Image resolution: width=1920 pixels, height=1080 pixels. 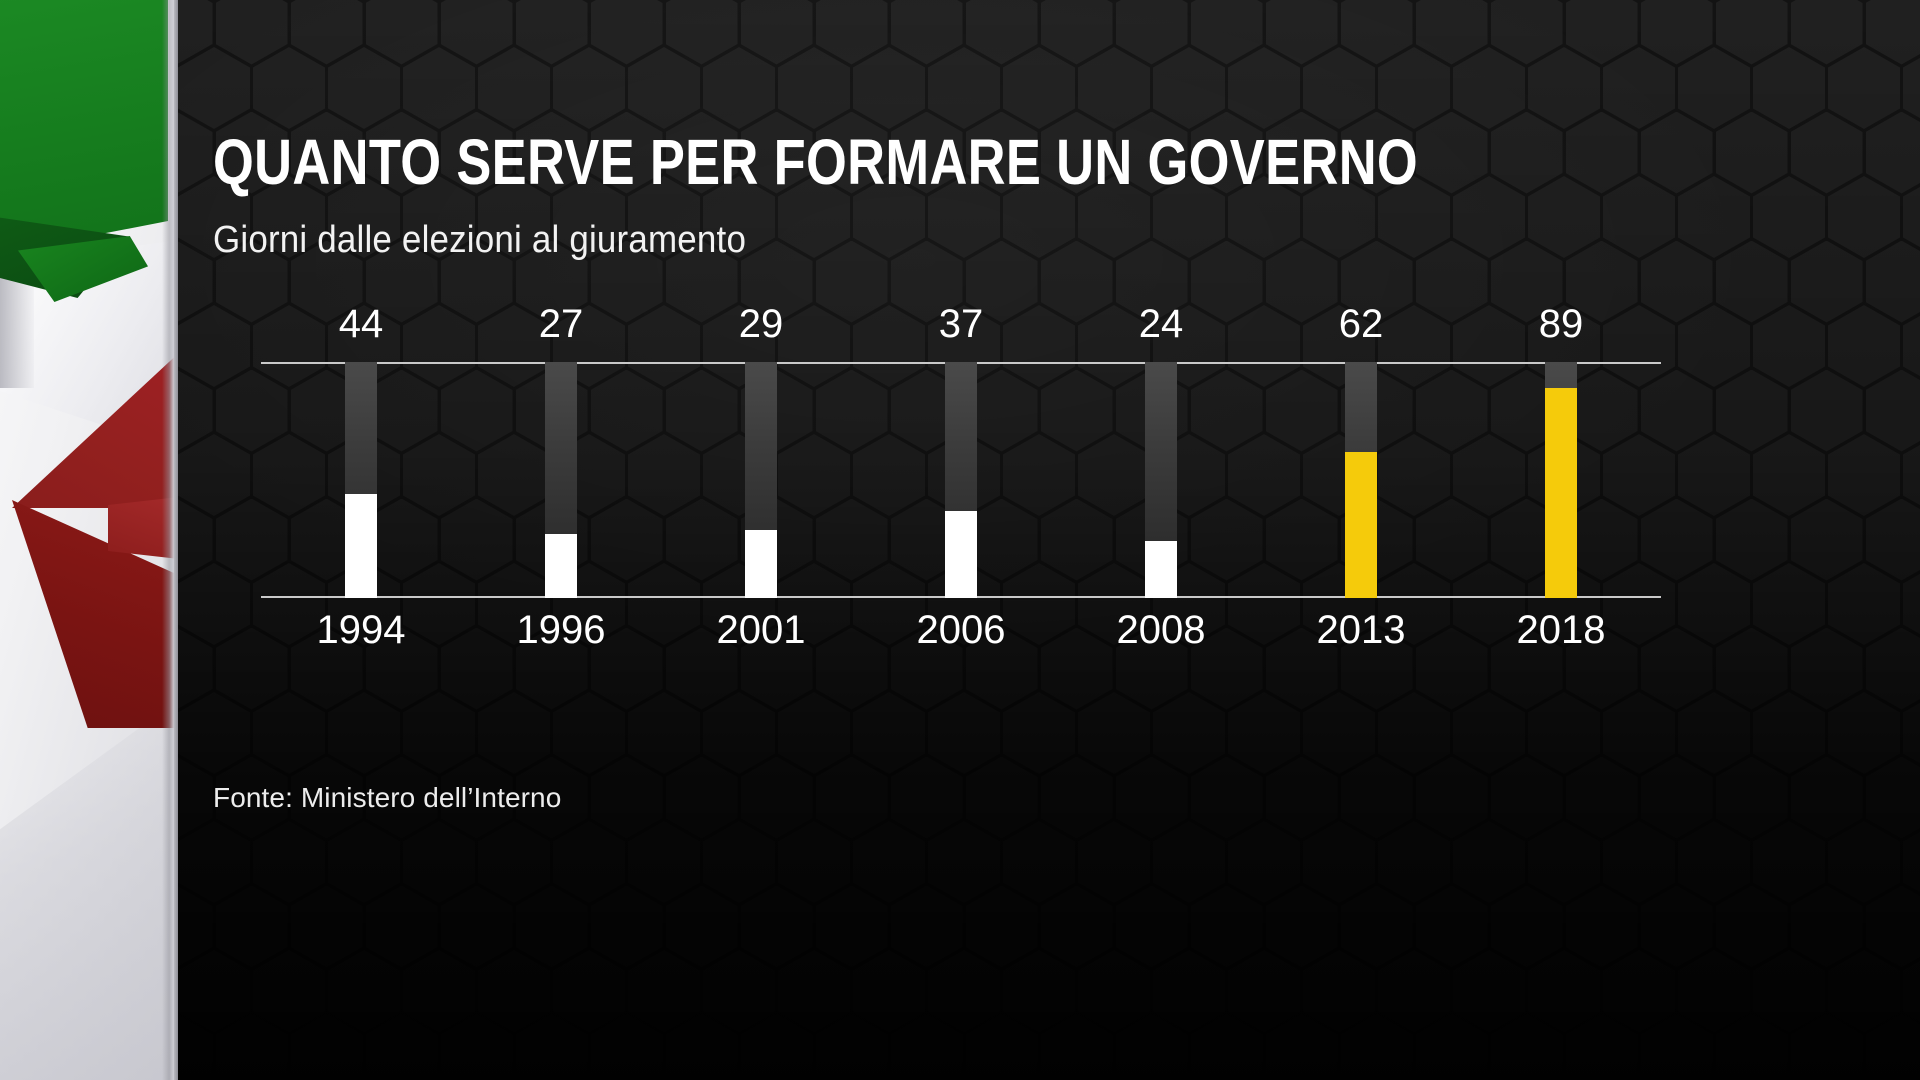 I want to click on bar-category-label: 2018, so click(x=1561, y=630).